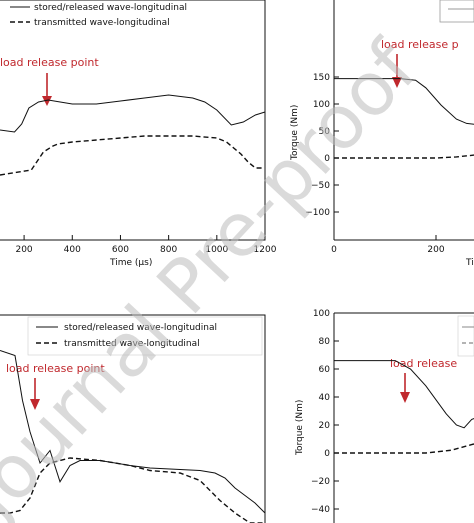 Image resolution: width=474 pixels, height=523 pixels. Describe the element at coordinates (120, 250) in the screenshot. I see `x-tick-label: 600` at that location.